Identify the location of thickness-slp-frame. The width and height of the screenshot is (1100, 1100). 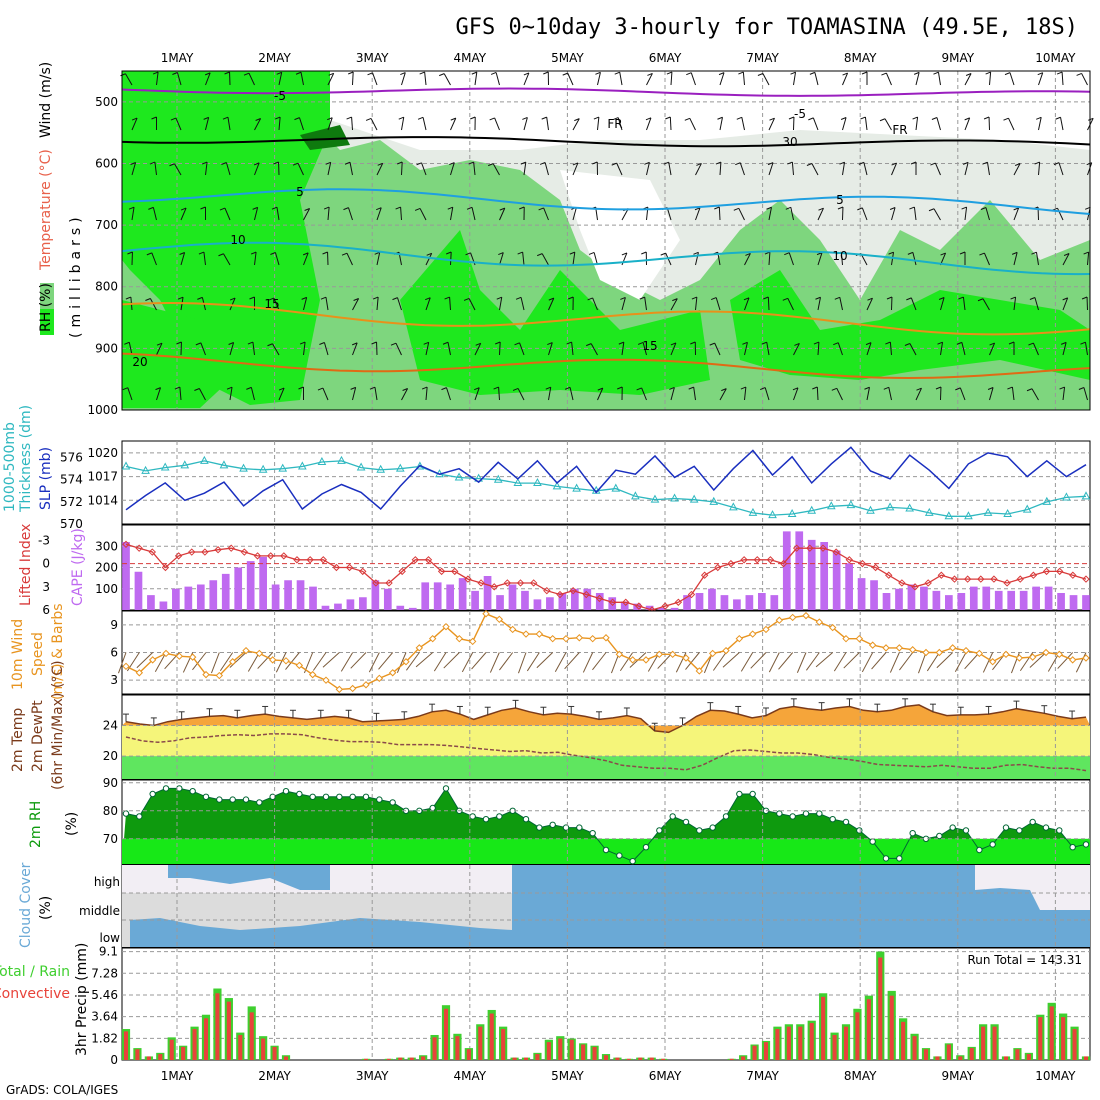
(606, 482).